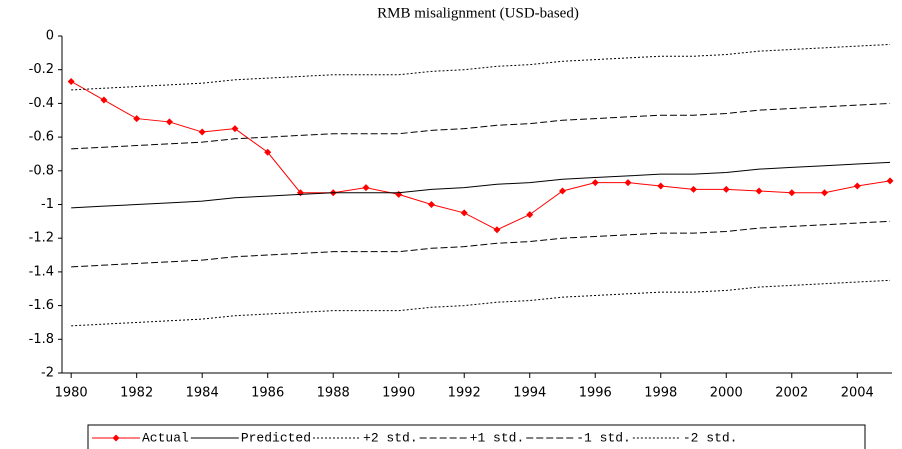  I want to click on y-tick-label: -1.2, so click(41, 238).